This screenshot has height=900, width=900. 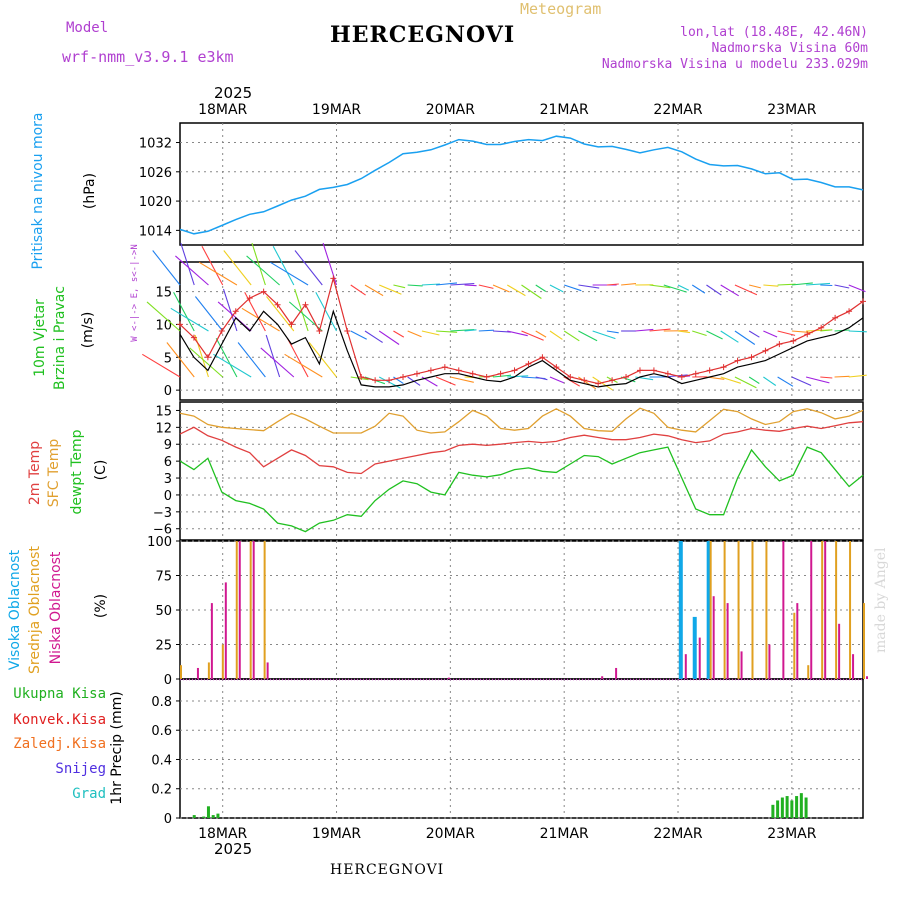 What do you see at coordinates (789, 48) in the screenshot?
I see `elevation-label: Nadmorska Visina 60m` at bounding box center [789, 48].